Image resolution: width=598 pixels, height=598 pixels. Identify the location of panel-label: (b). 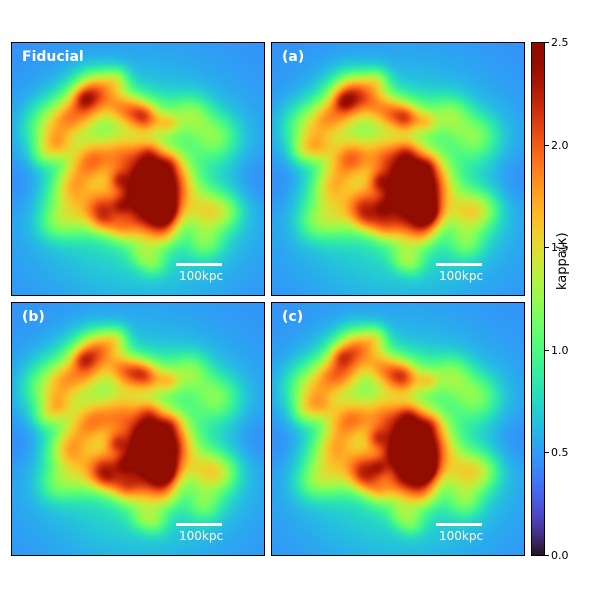
(33, 317).